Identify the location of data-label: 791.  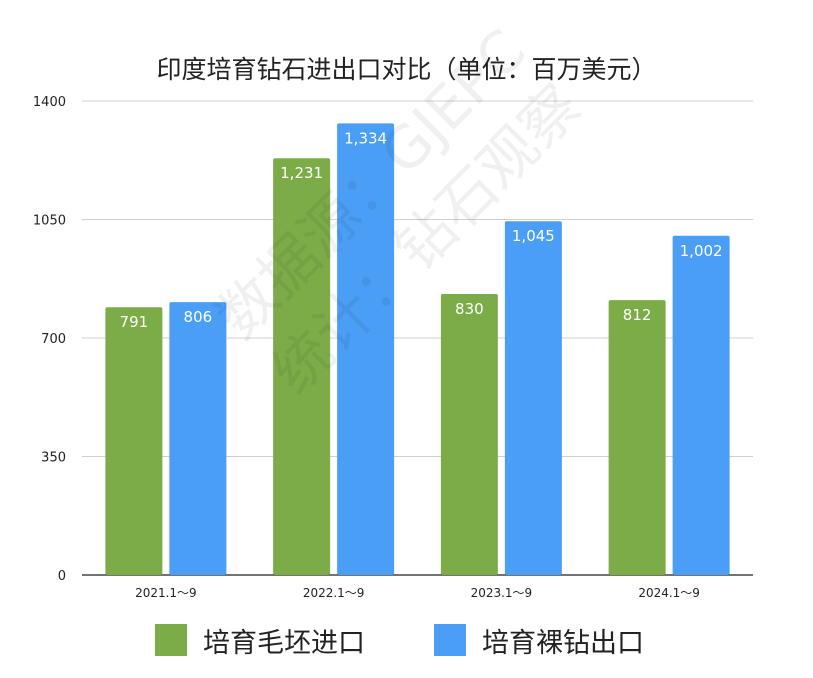
(134, 322).